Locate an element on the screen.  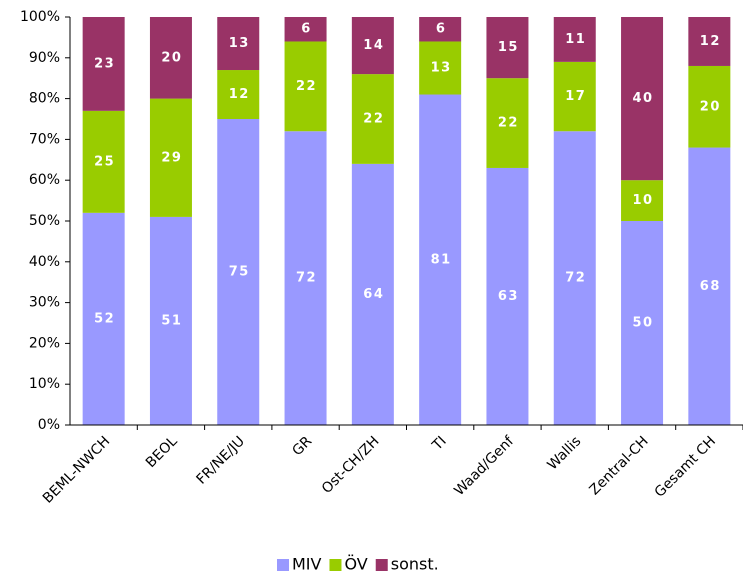
x-tick-label: TI is located at coordinates (439, 443).